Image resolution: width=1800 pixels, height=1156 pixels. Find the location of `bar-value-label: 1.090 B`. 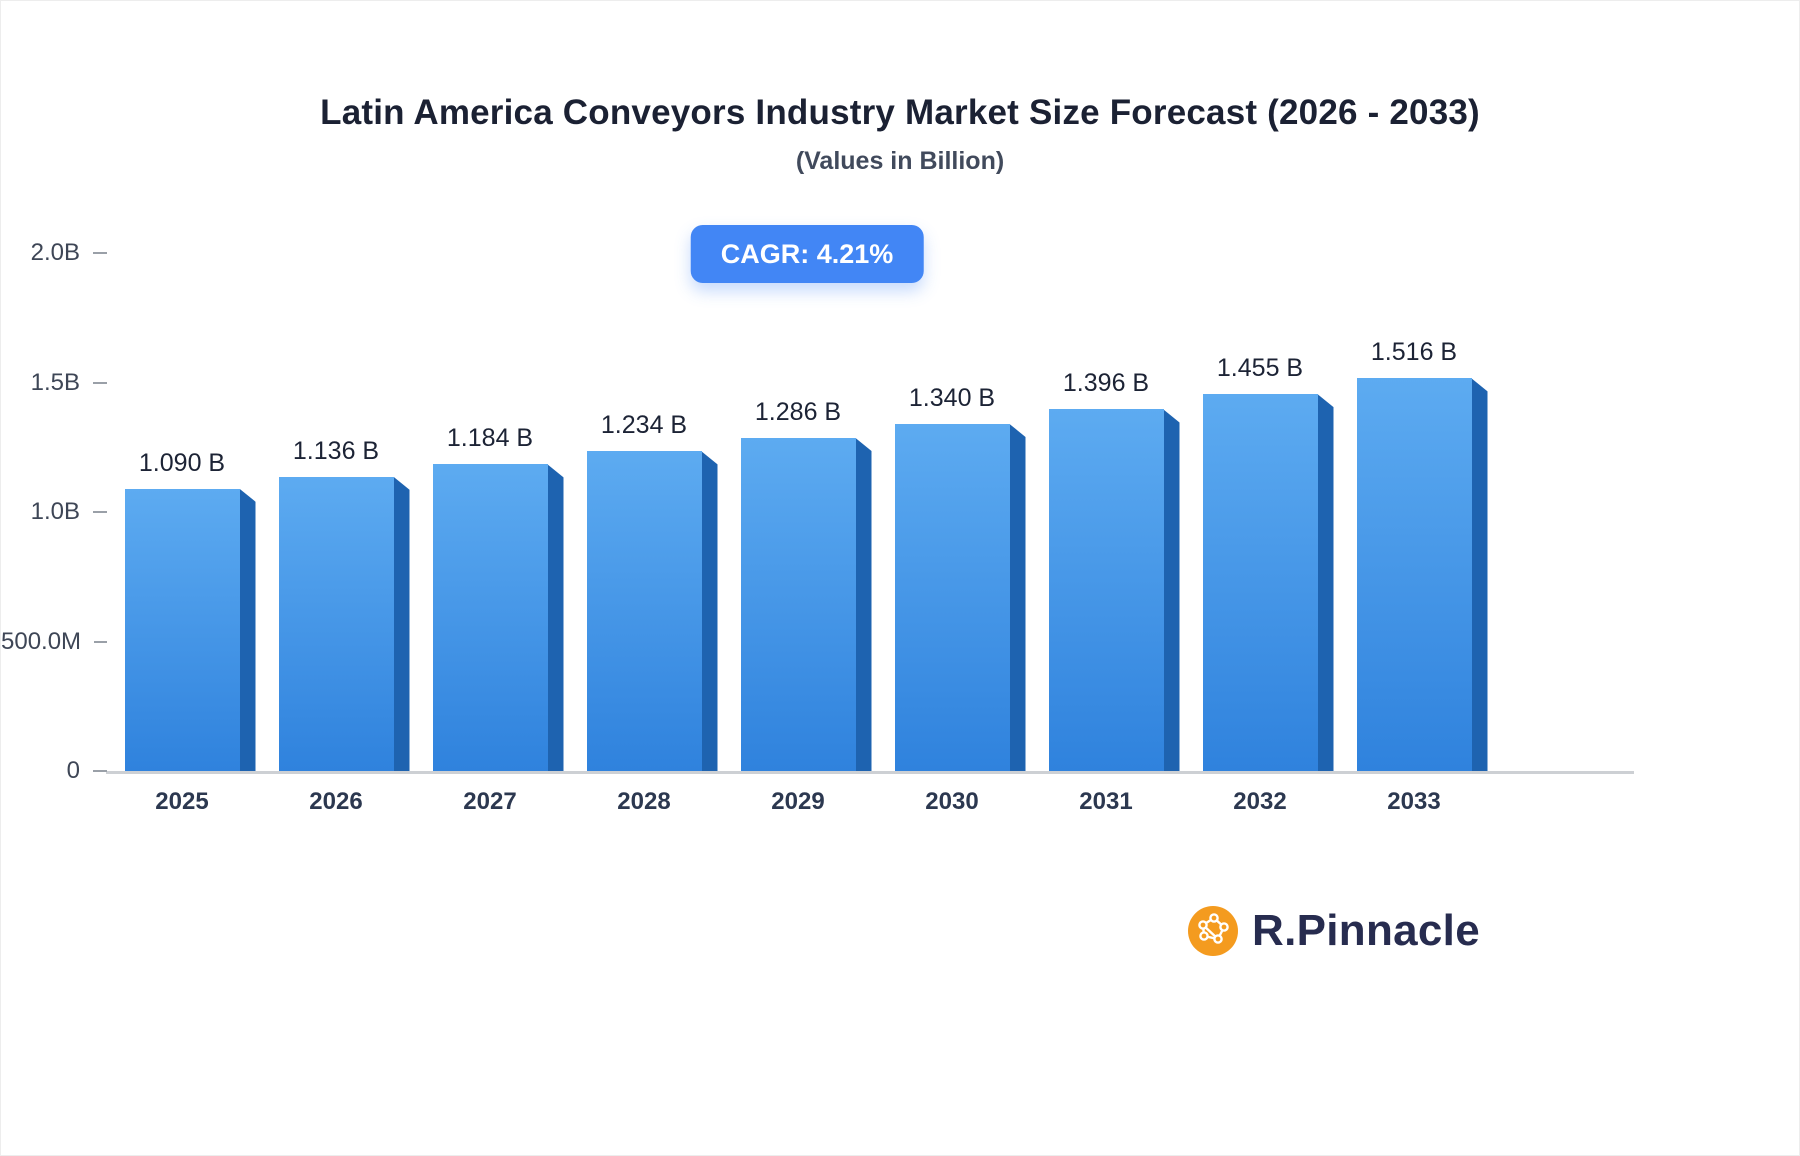

bar-value-label: 1.090 B is located at coordinates (182, 462).